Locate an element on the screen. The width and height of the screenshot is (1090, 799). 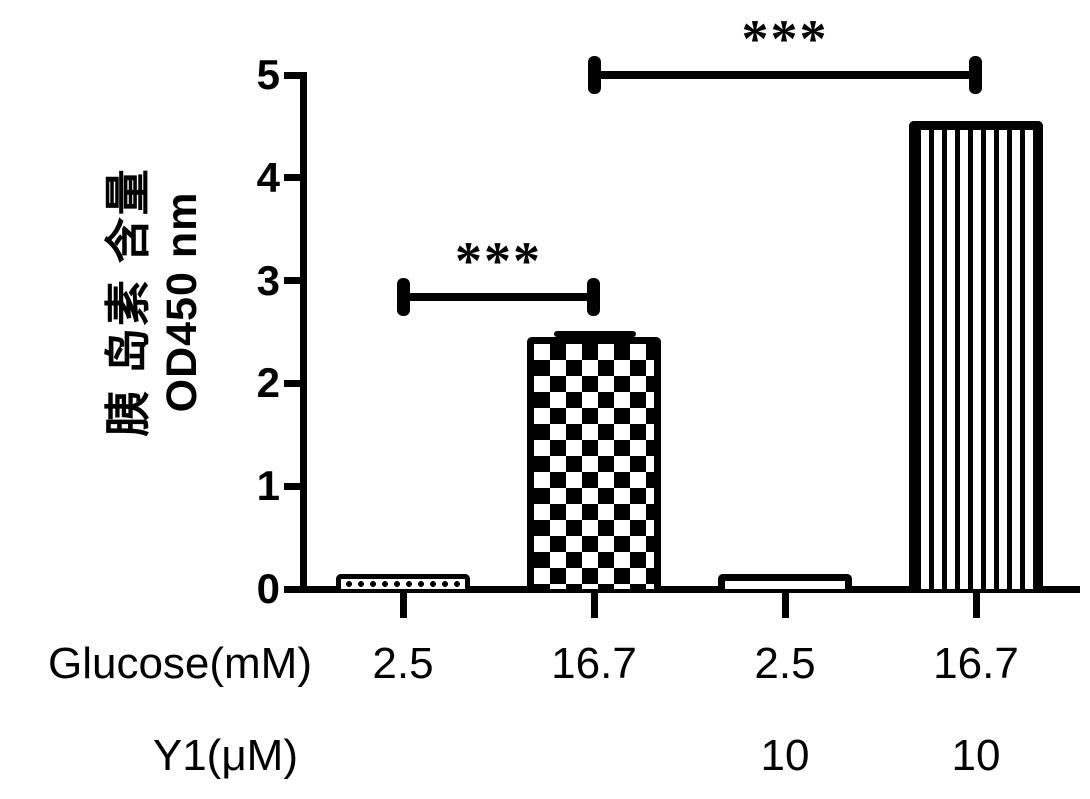
bar-plain is located at coordinates (785, 581).